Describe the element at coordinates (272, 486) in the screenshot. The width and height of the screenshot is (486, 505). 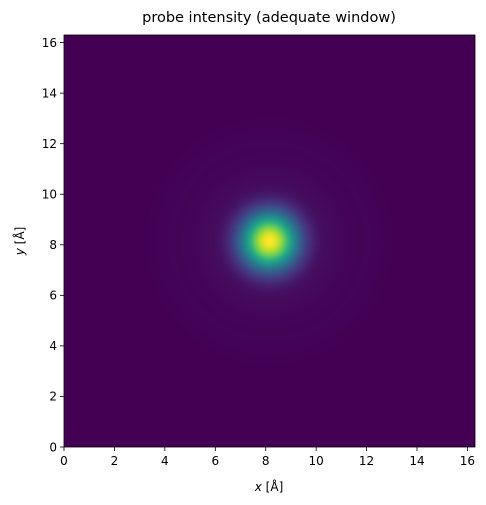
I see `x-axis-label-unit: [Å]` at that location.